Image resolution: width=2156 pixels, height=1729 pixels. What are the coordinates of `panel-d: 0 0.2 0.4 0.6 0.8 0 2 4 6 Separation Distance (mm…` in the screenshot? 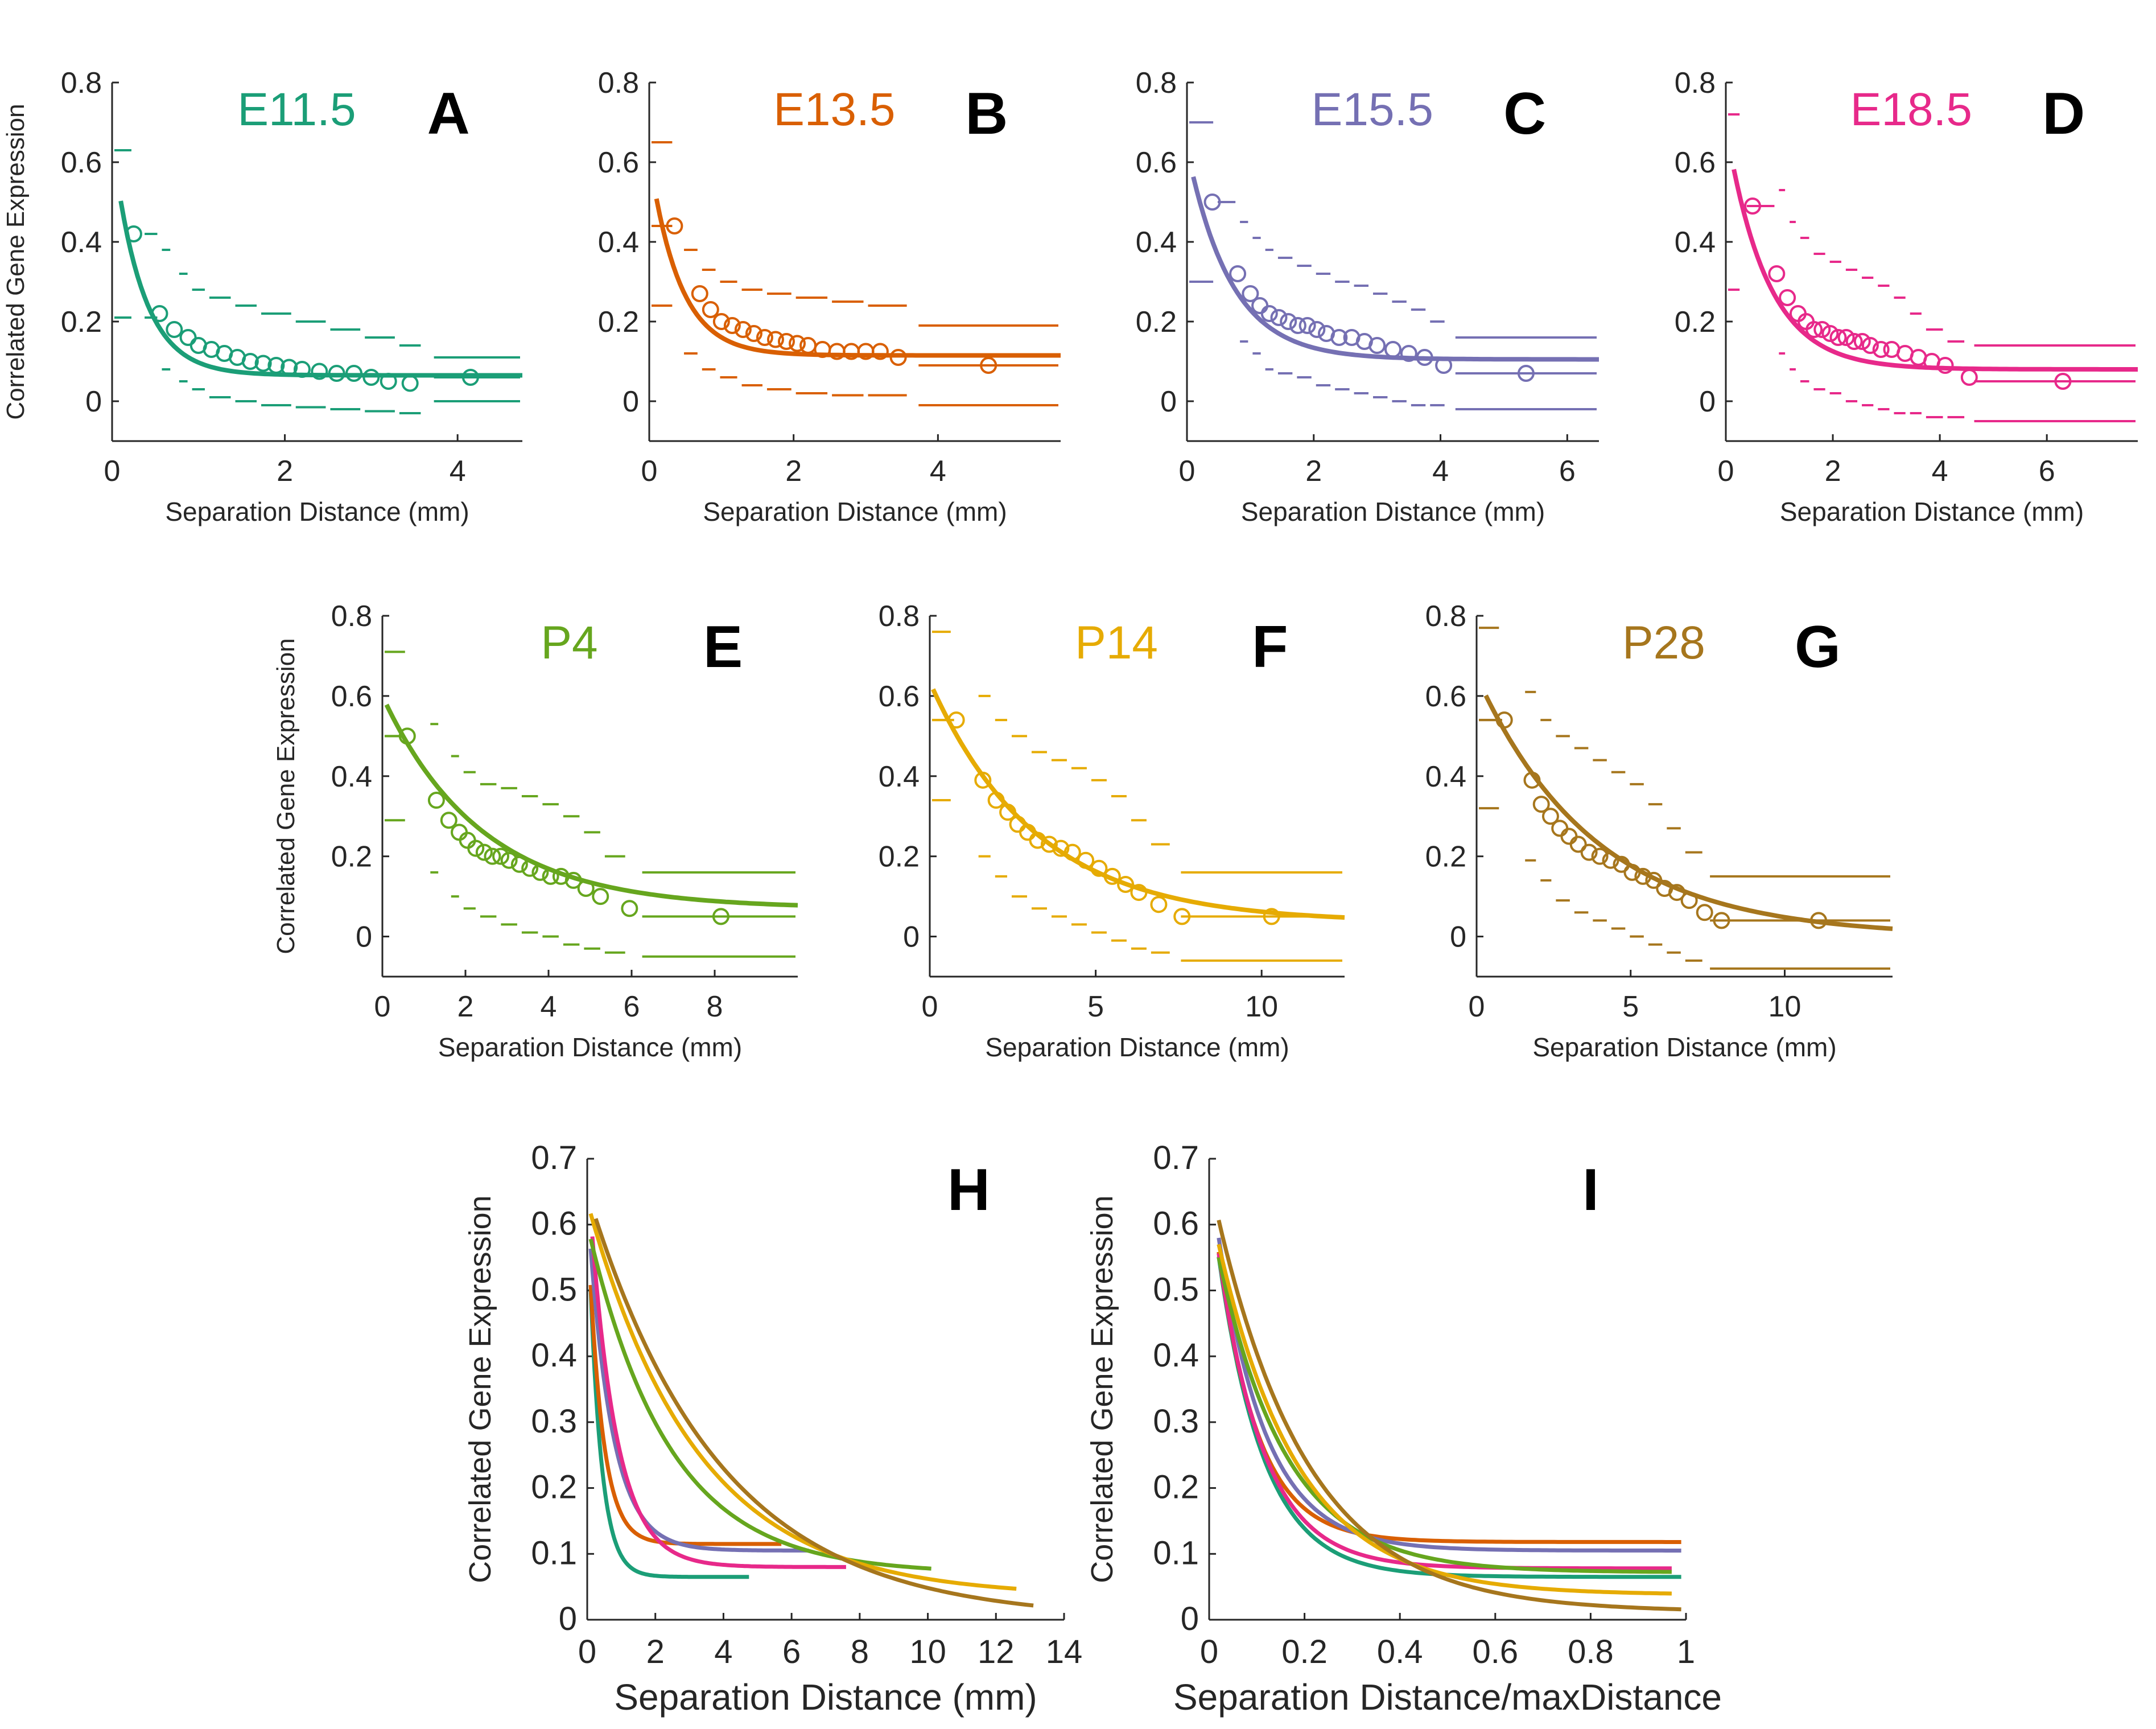 It's located at (1906, 296).